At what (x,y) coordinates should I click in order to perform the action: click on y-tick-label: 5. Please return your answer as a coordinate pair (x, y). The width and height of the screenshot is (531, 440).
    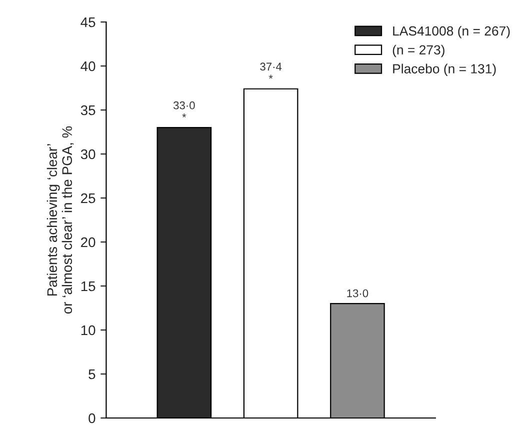
    Looking at the image, I should click on (92, 374).